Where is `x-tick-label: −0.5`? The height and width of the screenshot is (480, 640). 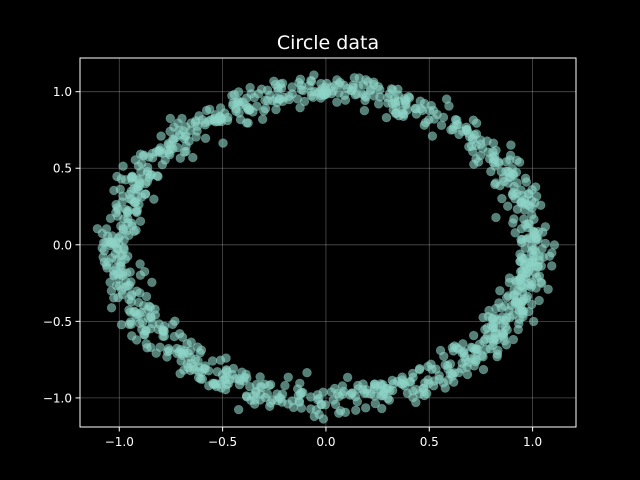 x-tick-label: −0.5 is located at coordinates (222, 442).